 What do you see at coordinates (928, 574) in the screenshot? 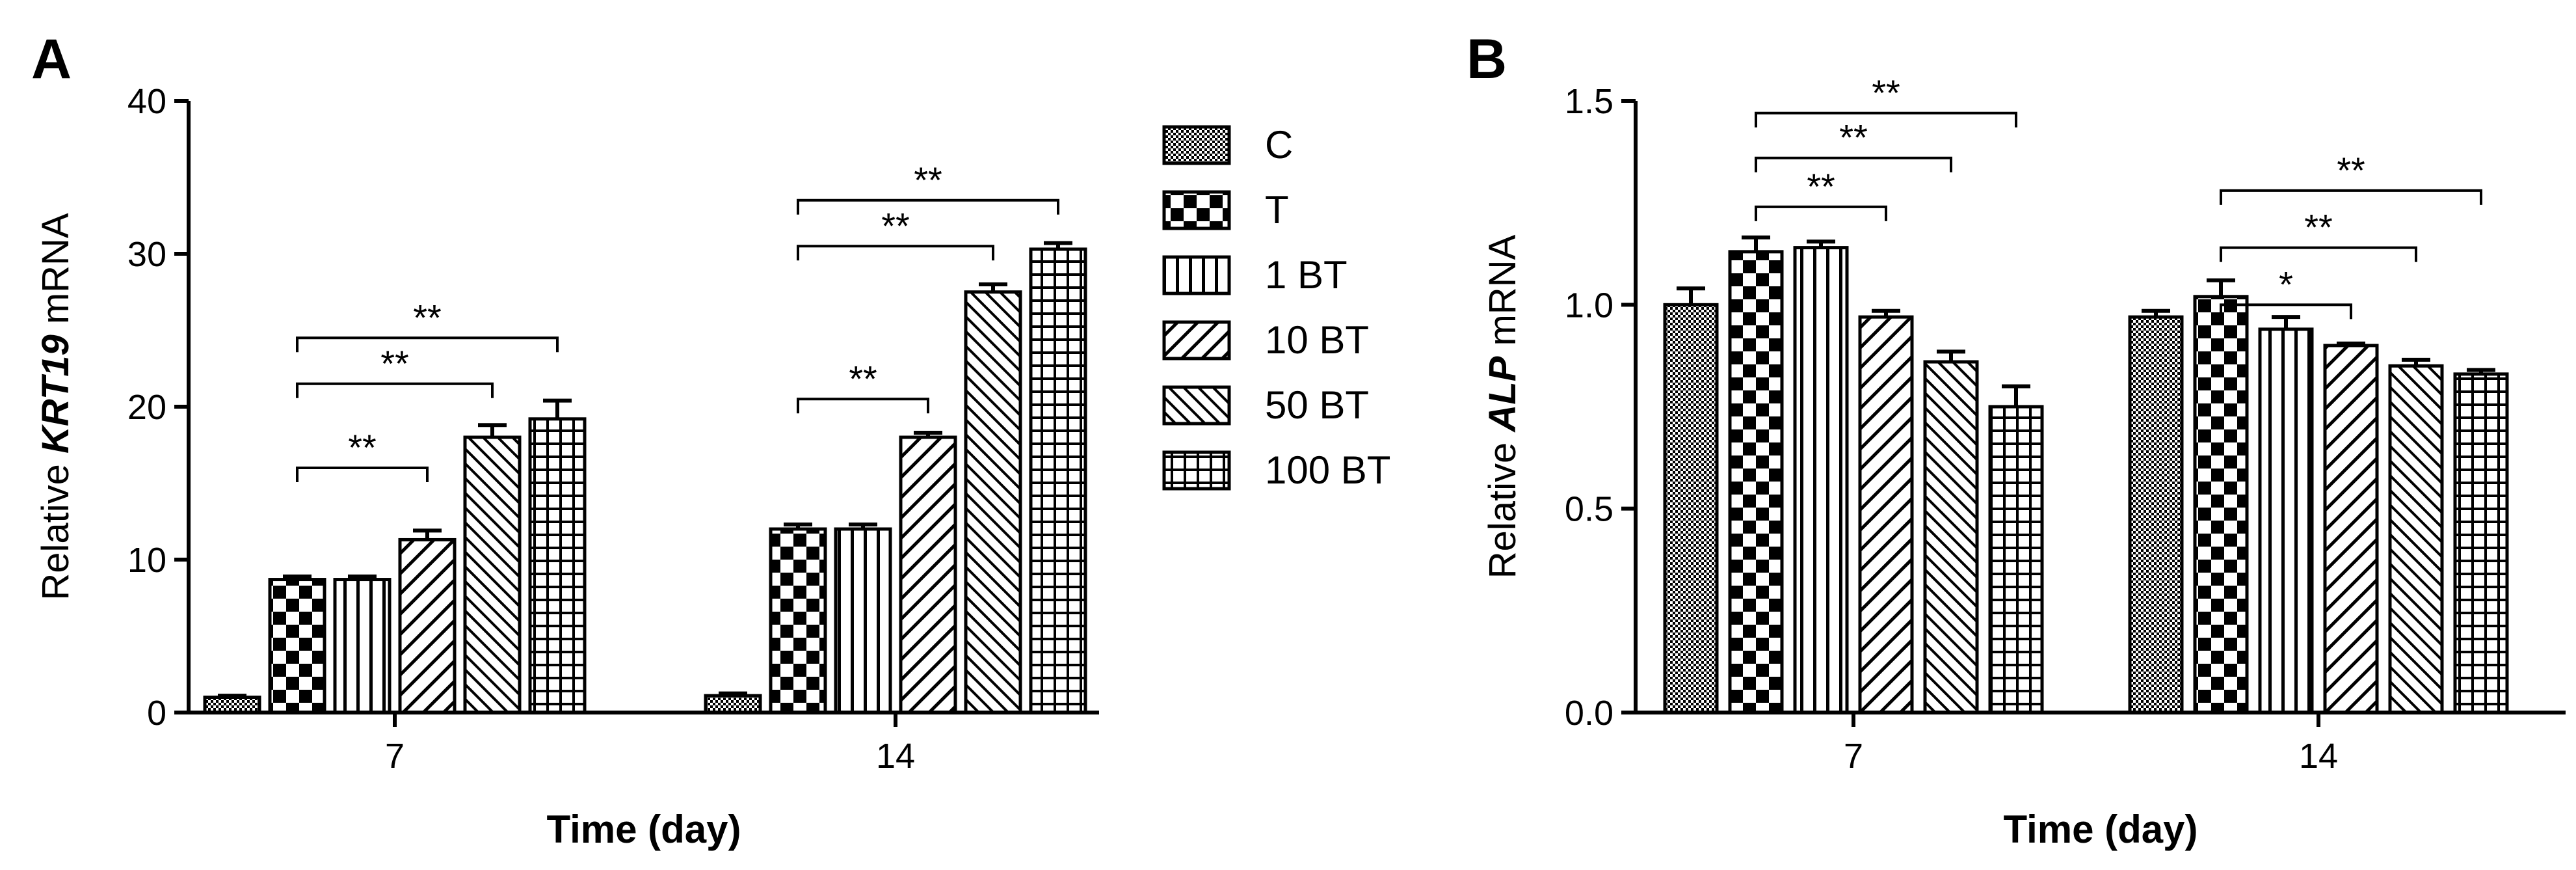
I see `bar-krt19-14-10BT` at bounding box center [928, 574].